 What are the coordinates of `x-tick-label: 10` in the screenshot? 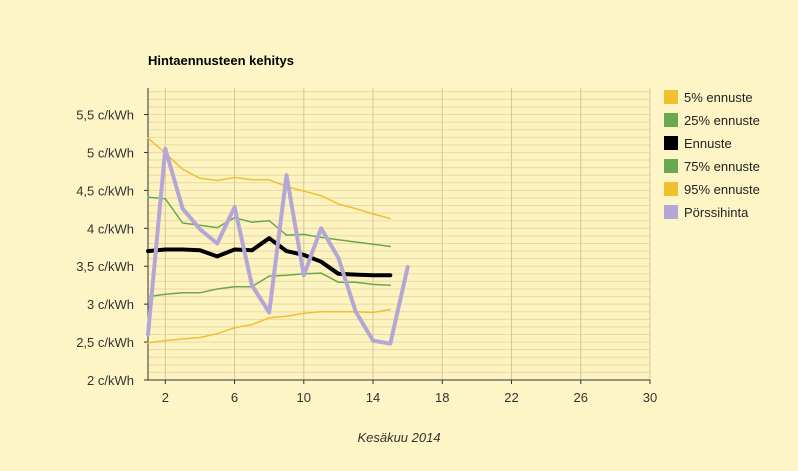 It's located at (304, 397).